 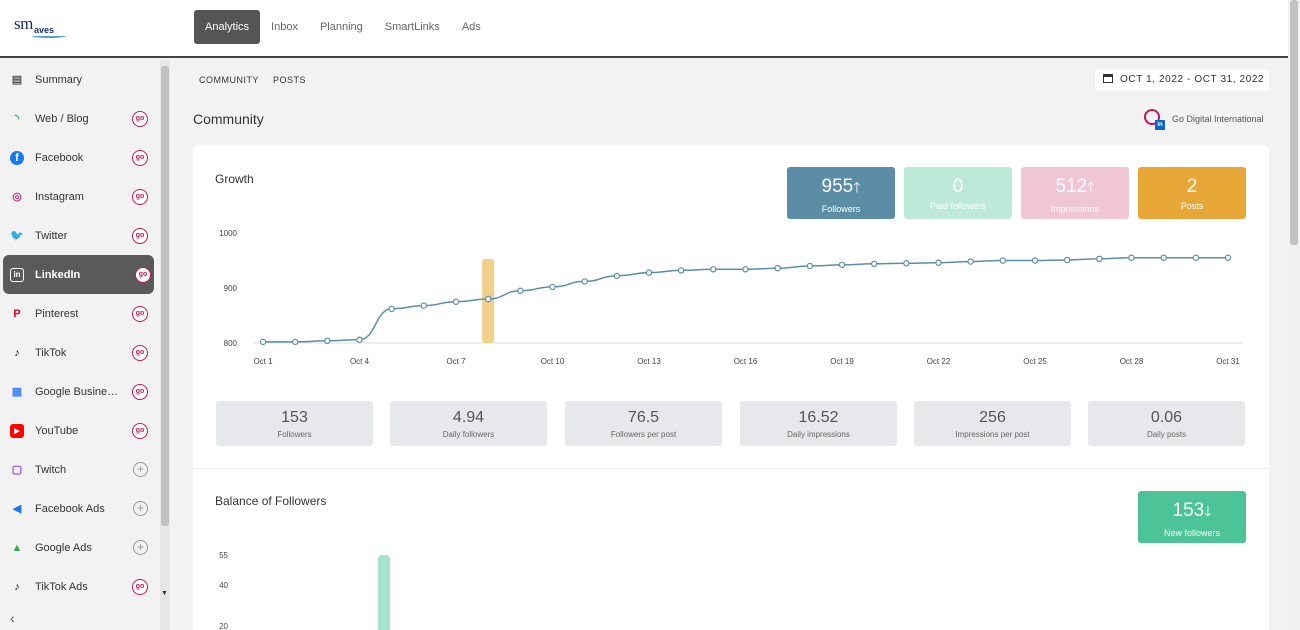 I want to click on account-avatar-icon: in, so click(x=1154, y=119).